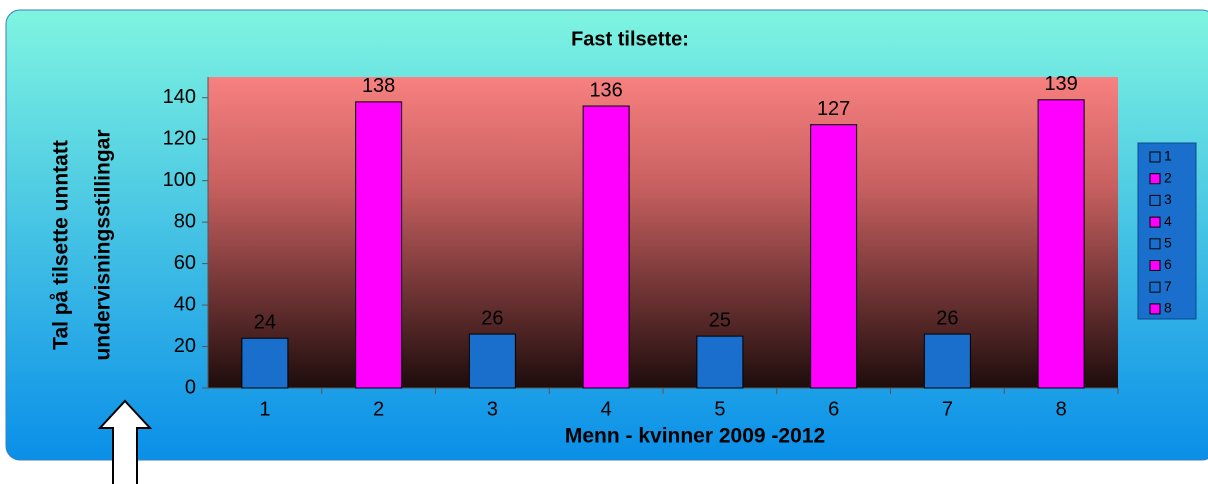  Describe the element at coordinates (630, 39) in the screenshot. I see `chart-title: Fast tilsette:` at that location.